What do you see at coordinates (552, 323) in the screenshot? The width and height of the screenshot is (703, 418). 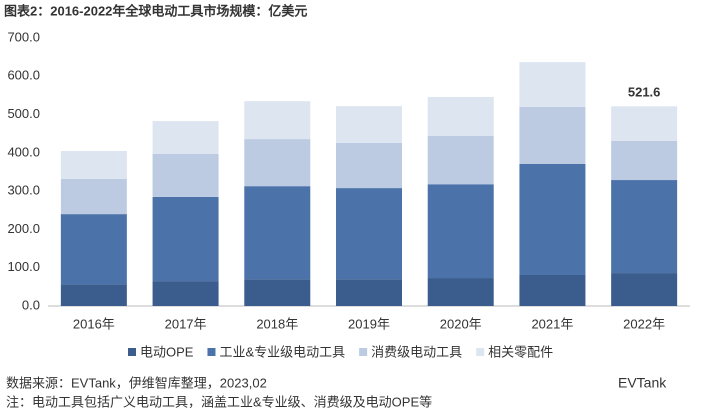 I see `x-tick-label: 2021年` at bounding box center [552, 323].